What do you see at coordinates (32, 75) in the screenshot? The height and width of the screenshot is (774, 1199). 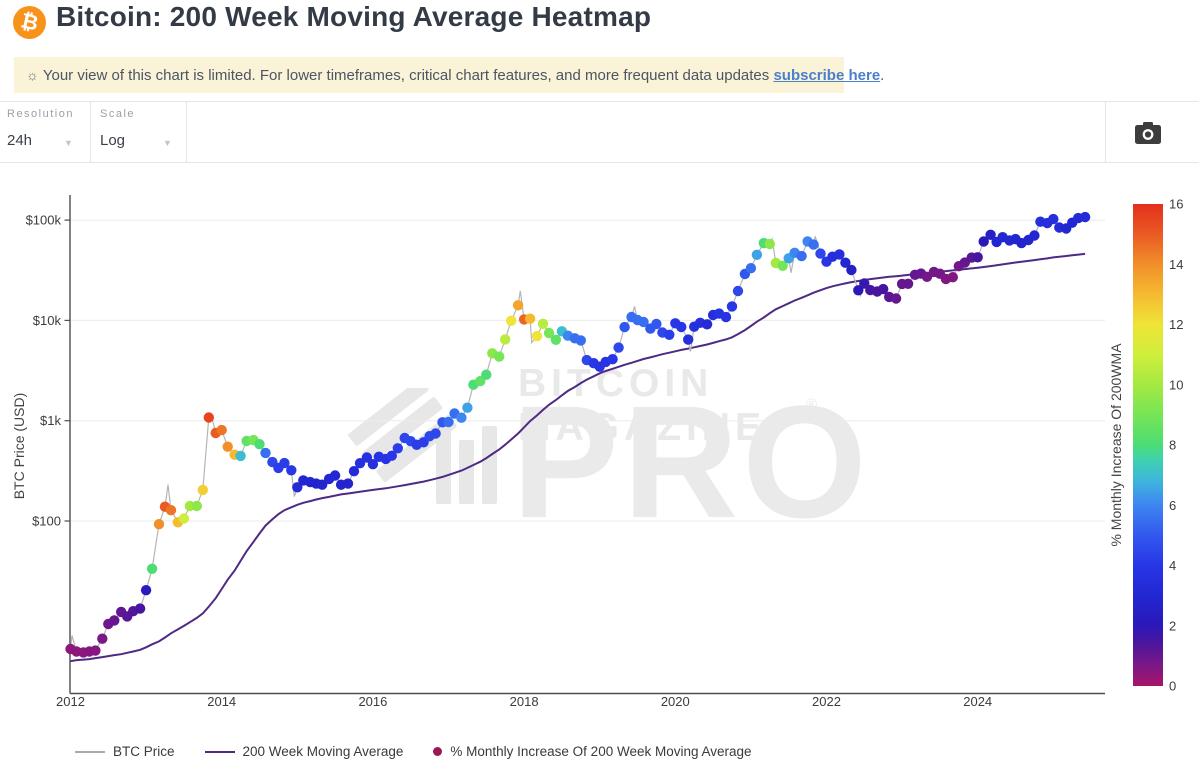 I see `sun-icon: ☼` at bounding box center [32, 75].